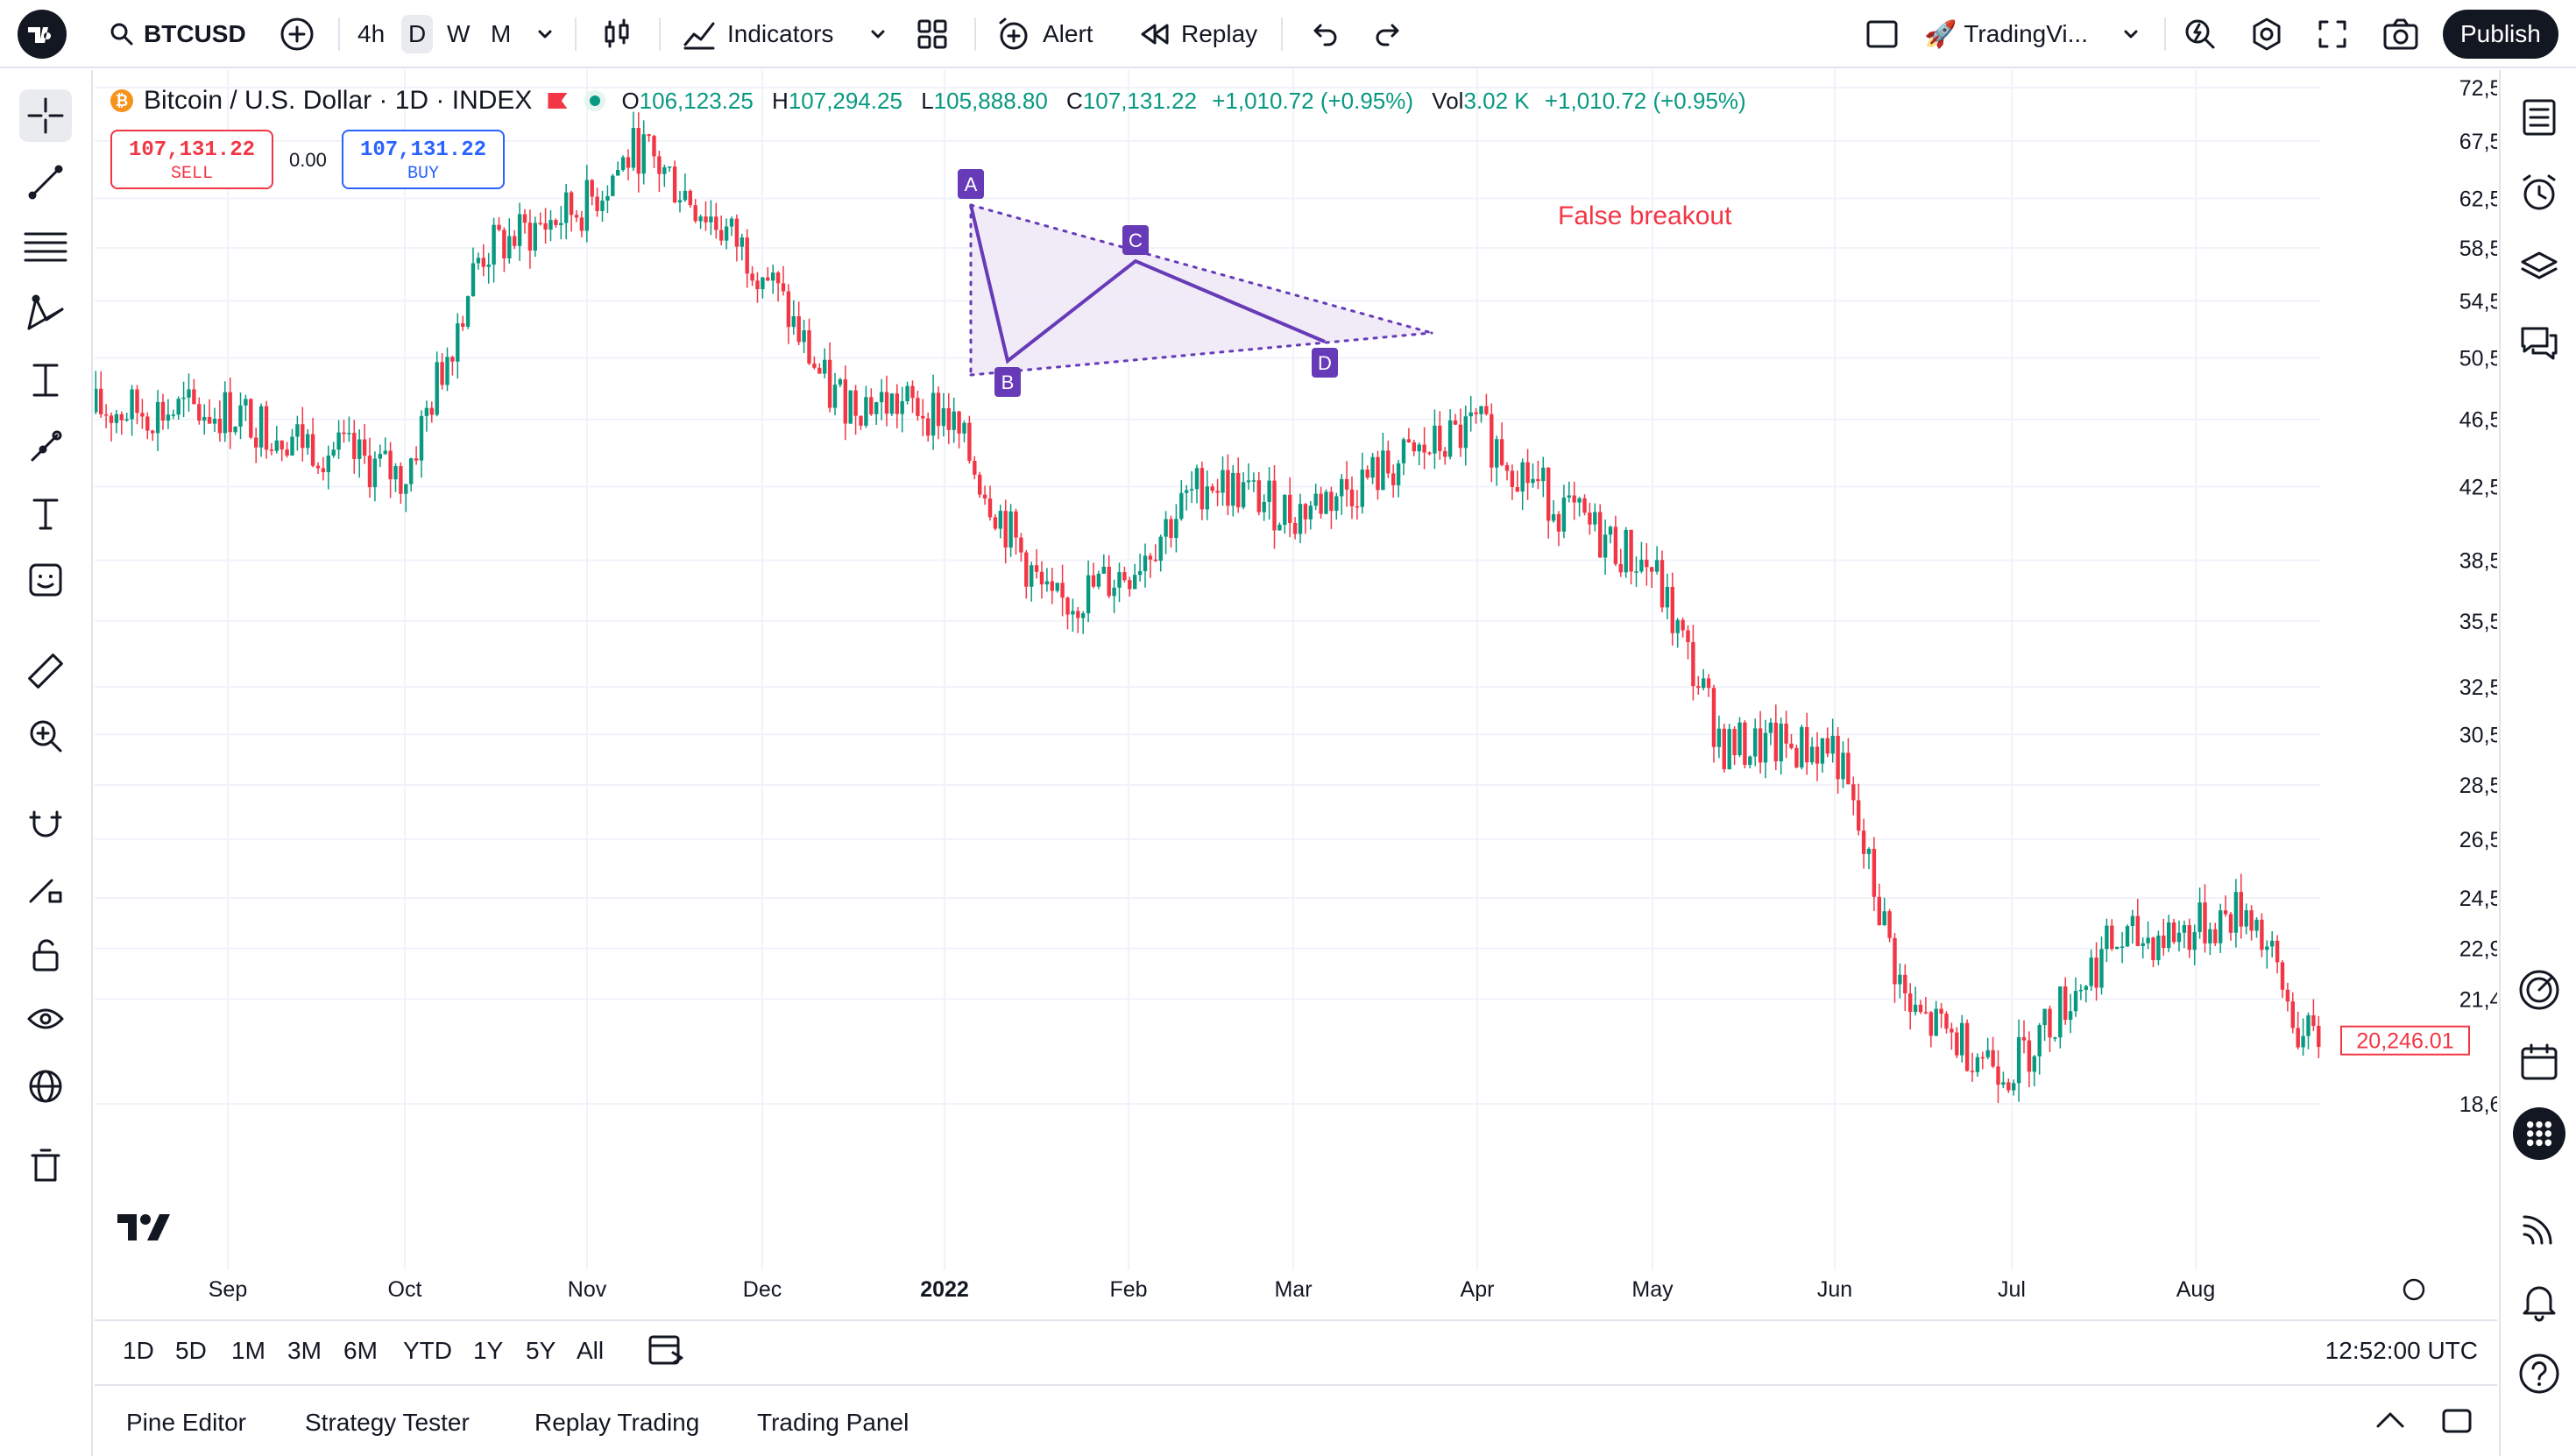 The height and width of the screenshot is (1456, 2576). What do you see at coordinates (2539, 268) in the screenshot?
I see `object-tree-button` at bounding box center [2539, 268].